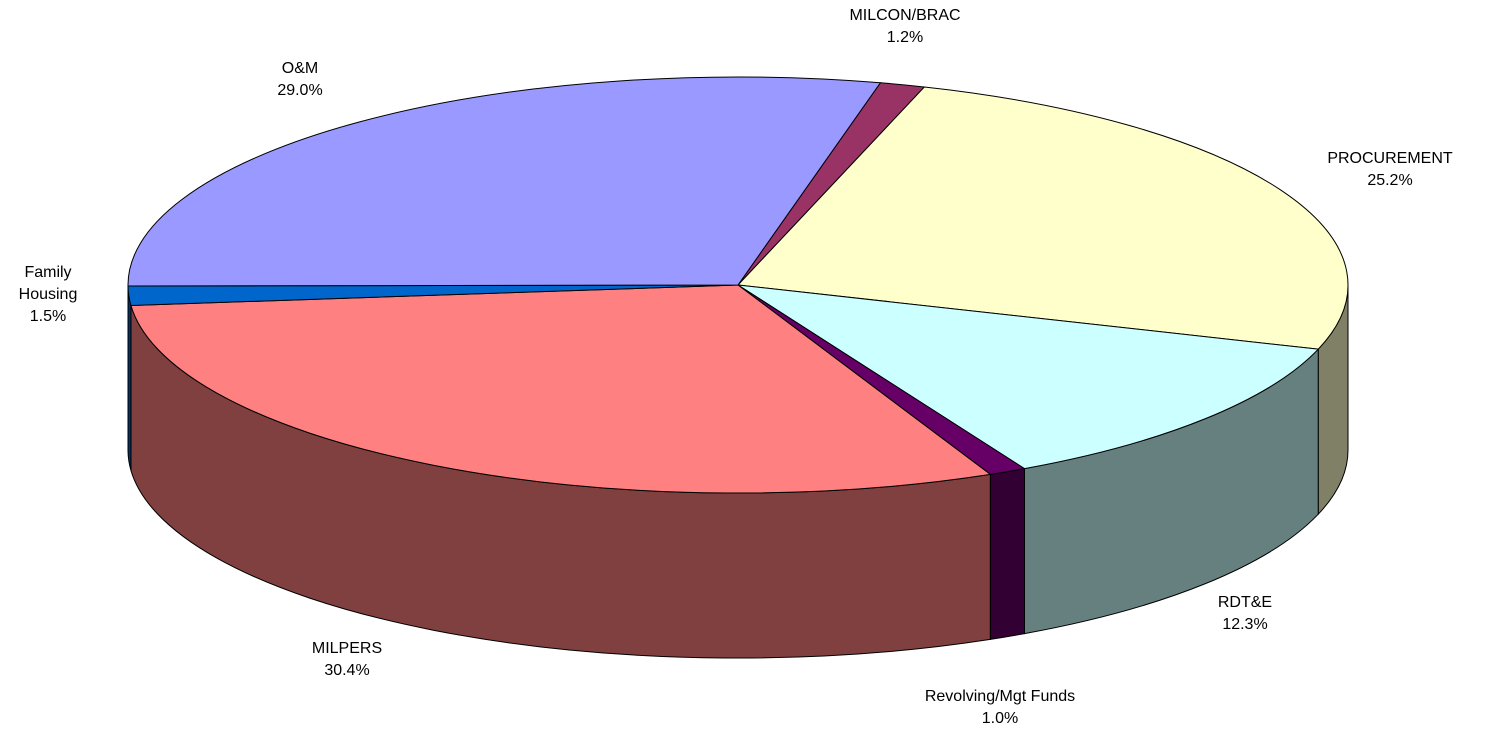  I want to click on value-label: 29.0%, so click(300, 90).